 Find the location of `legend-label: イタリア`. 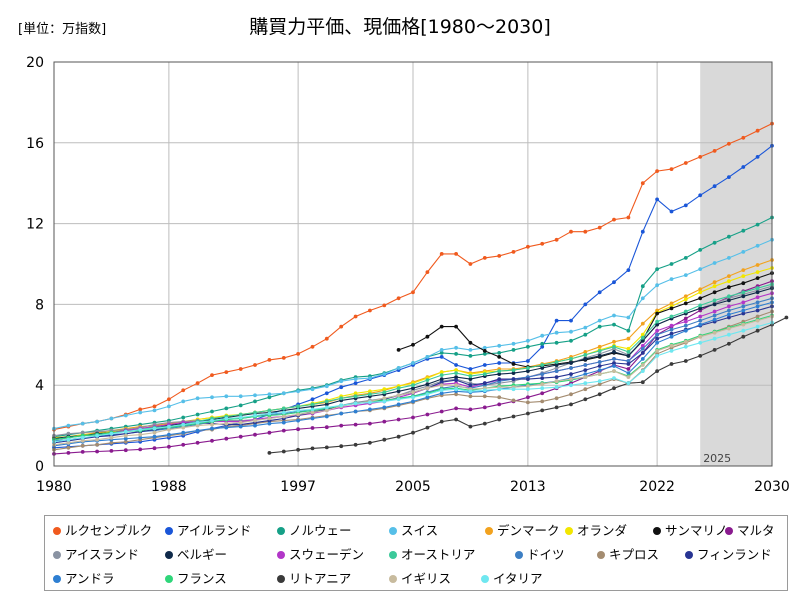

legend-label: イタリア is located at coordinates (518, 578).